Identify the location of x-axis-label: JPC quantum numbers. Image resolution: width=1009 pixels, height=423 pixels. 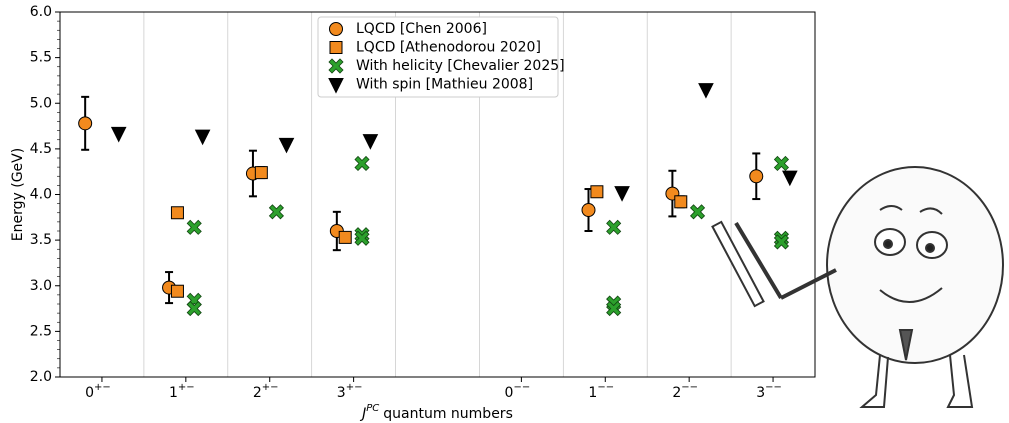
(436, 412).